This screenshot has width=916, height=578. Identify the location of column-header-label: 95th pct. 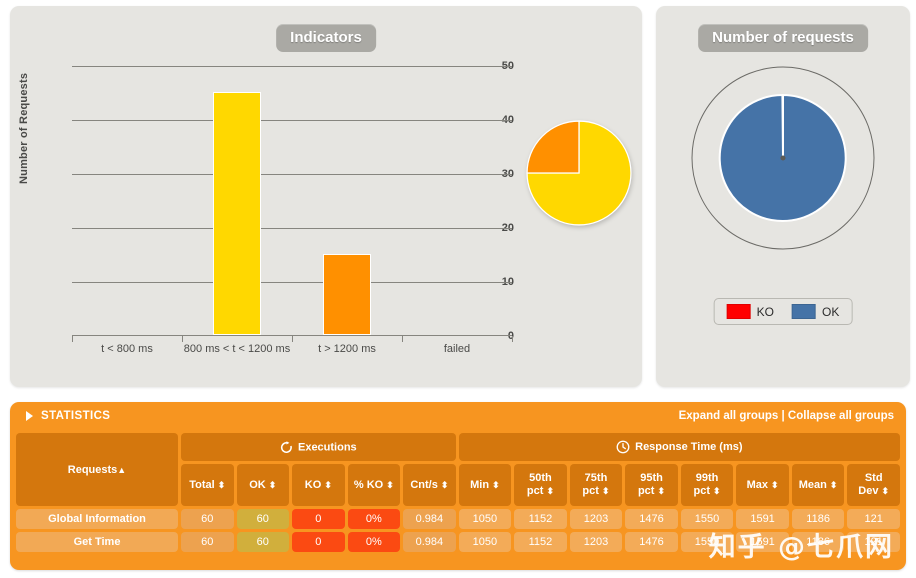
(650, 484).